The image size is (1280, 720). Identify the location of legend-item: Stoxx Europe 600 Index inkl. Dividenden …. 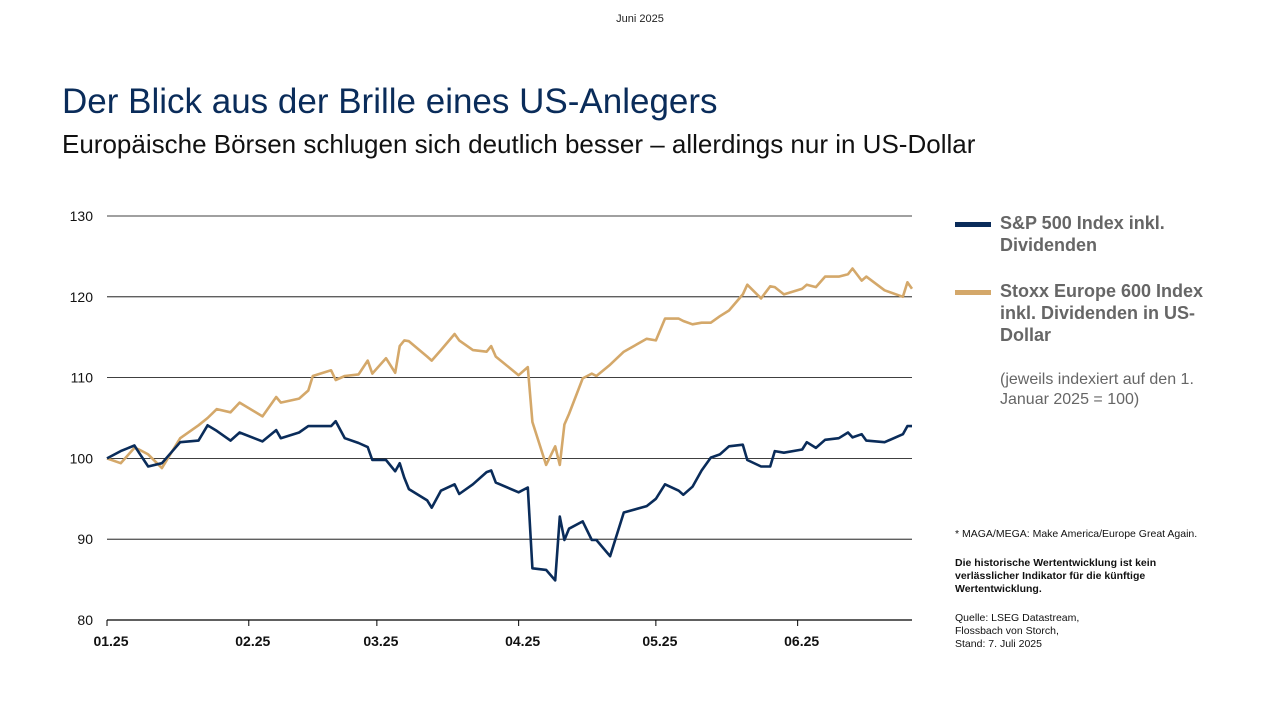
(1085, 313).